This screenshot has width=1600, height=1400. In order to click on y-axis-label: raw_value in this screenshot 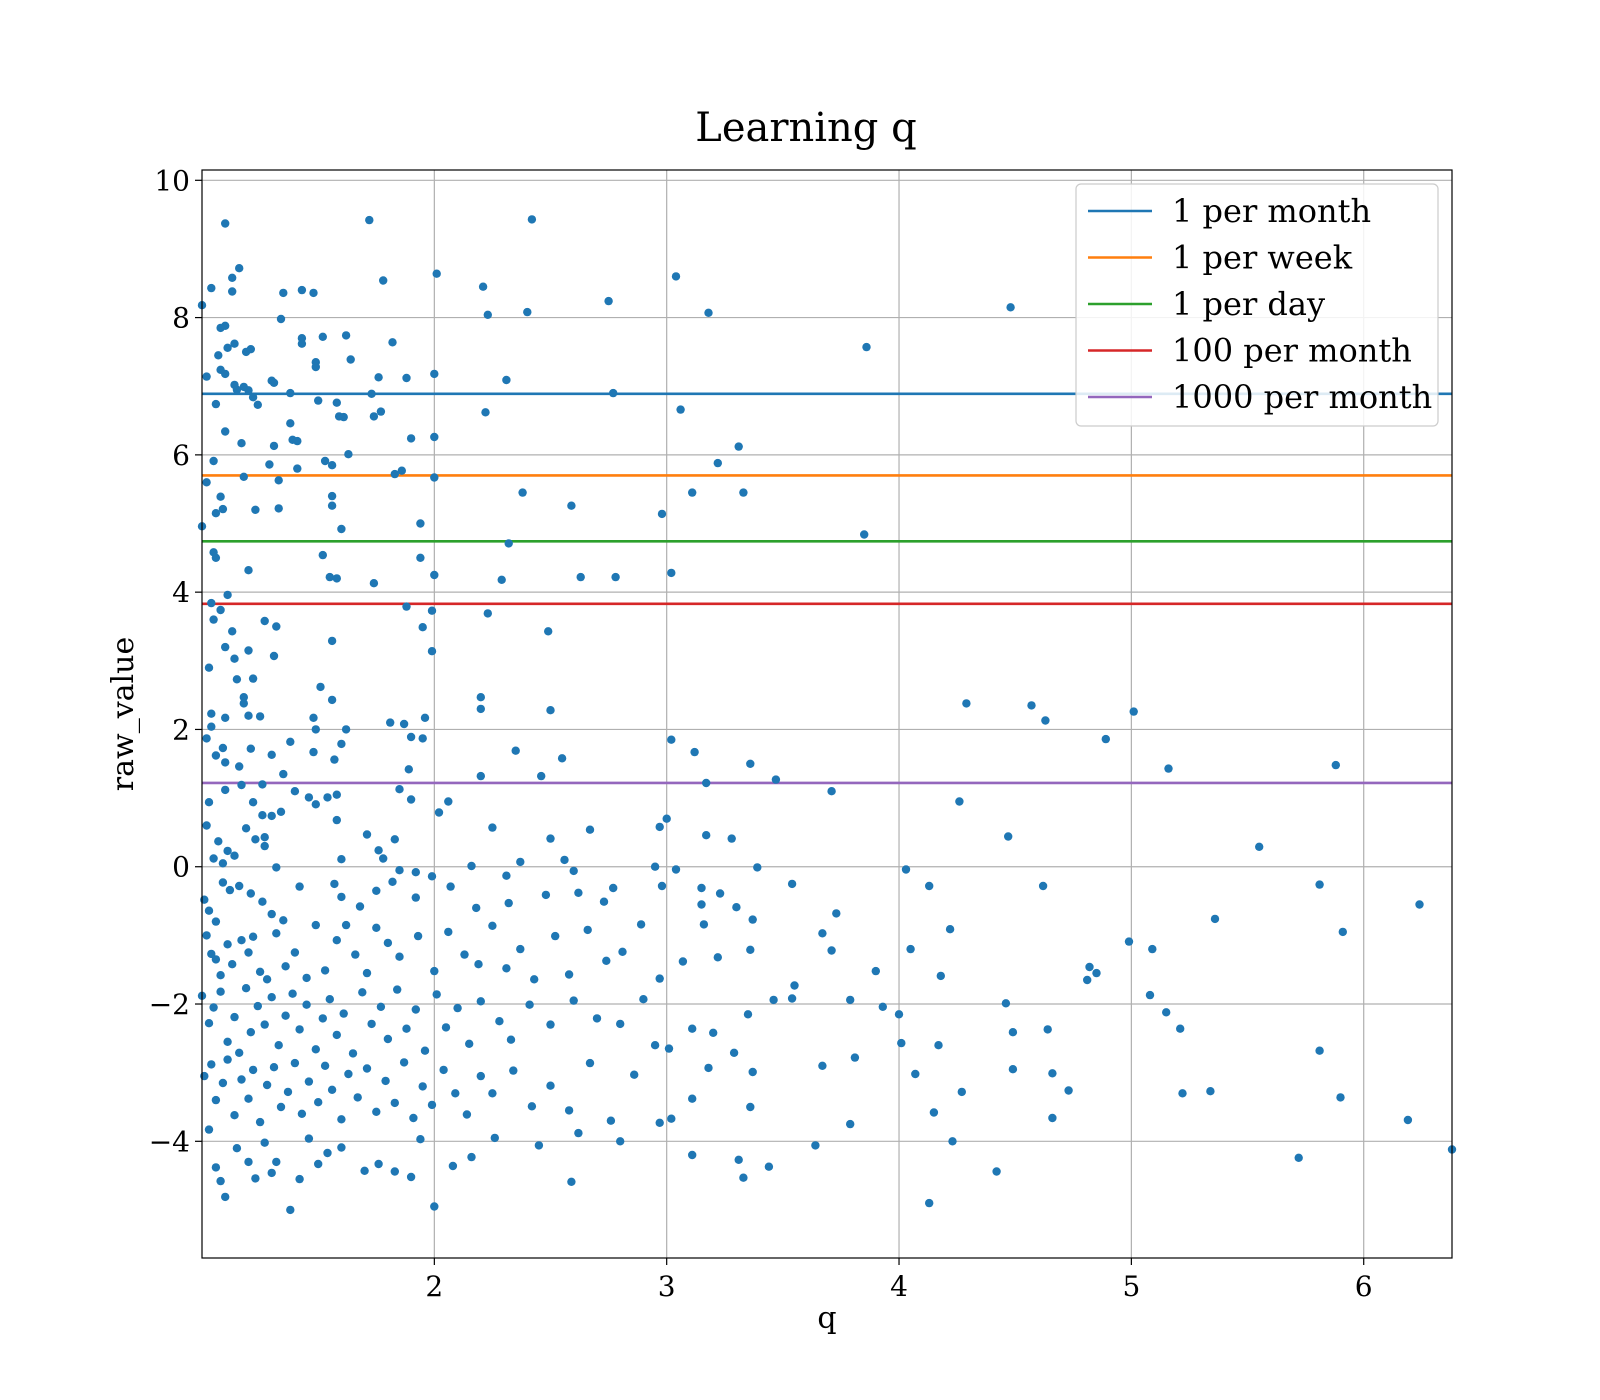, I will do `click(123, 714)`.